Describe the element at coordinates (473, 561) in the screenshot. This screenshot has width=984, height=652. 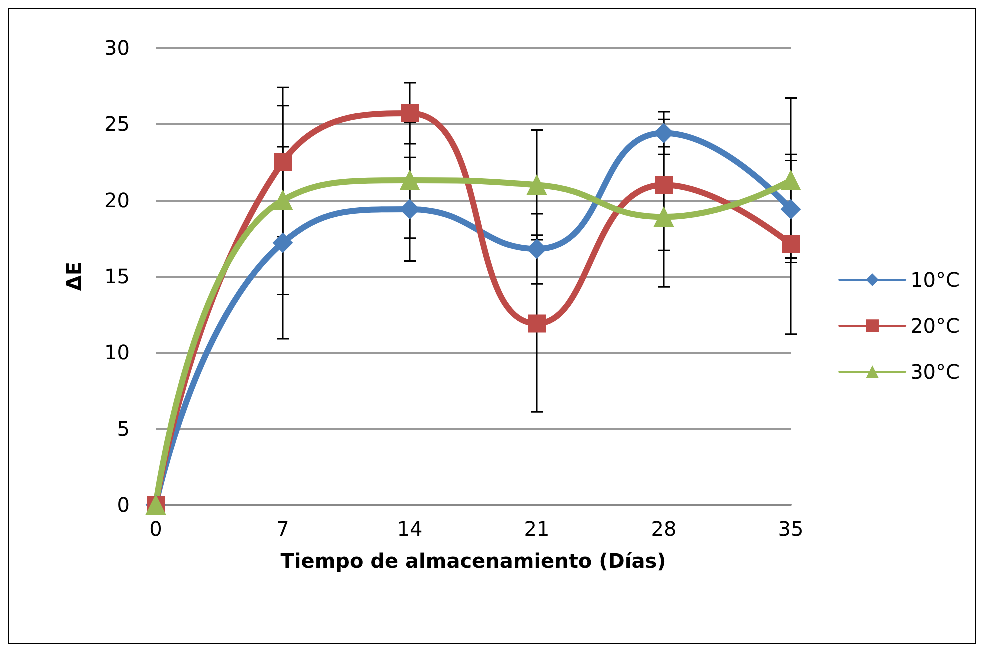
I see `x-axis-title: Tiempo de almacenamiento (Días)` at that location.